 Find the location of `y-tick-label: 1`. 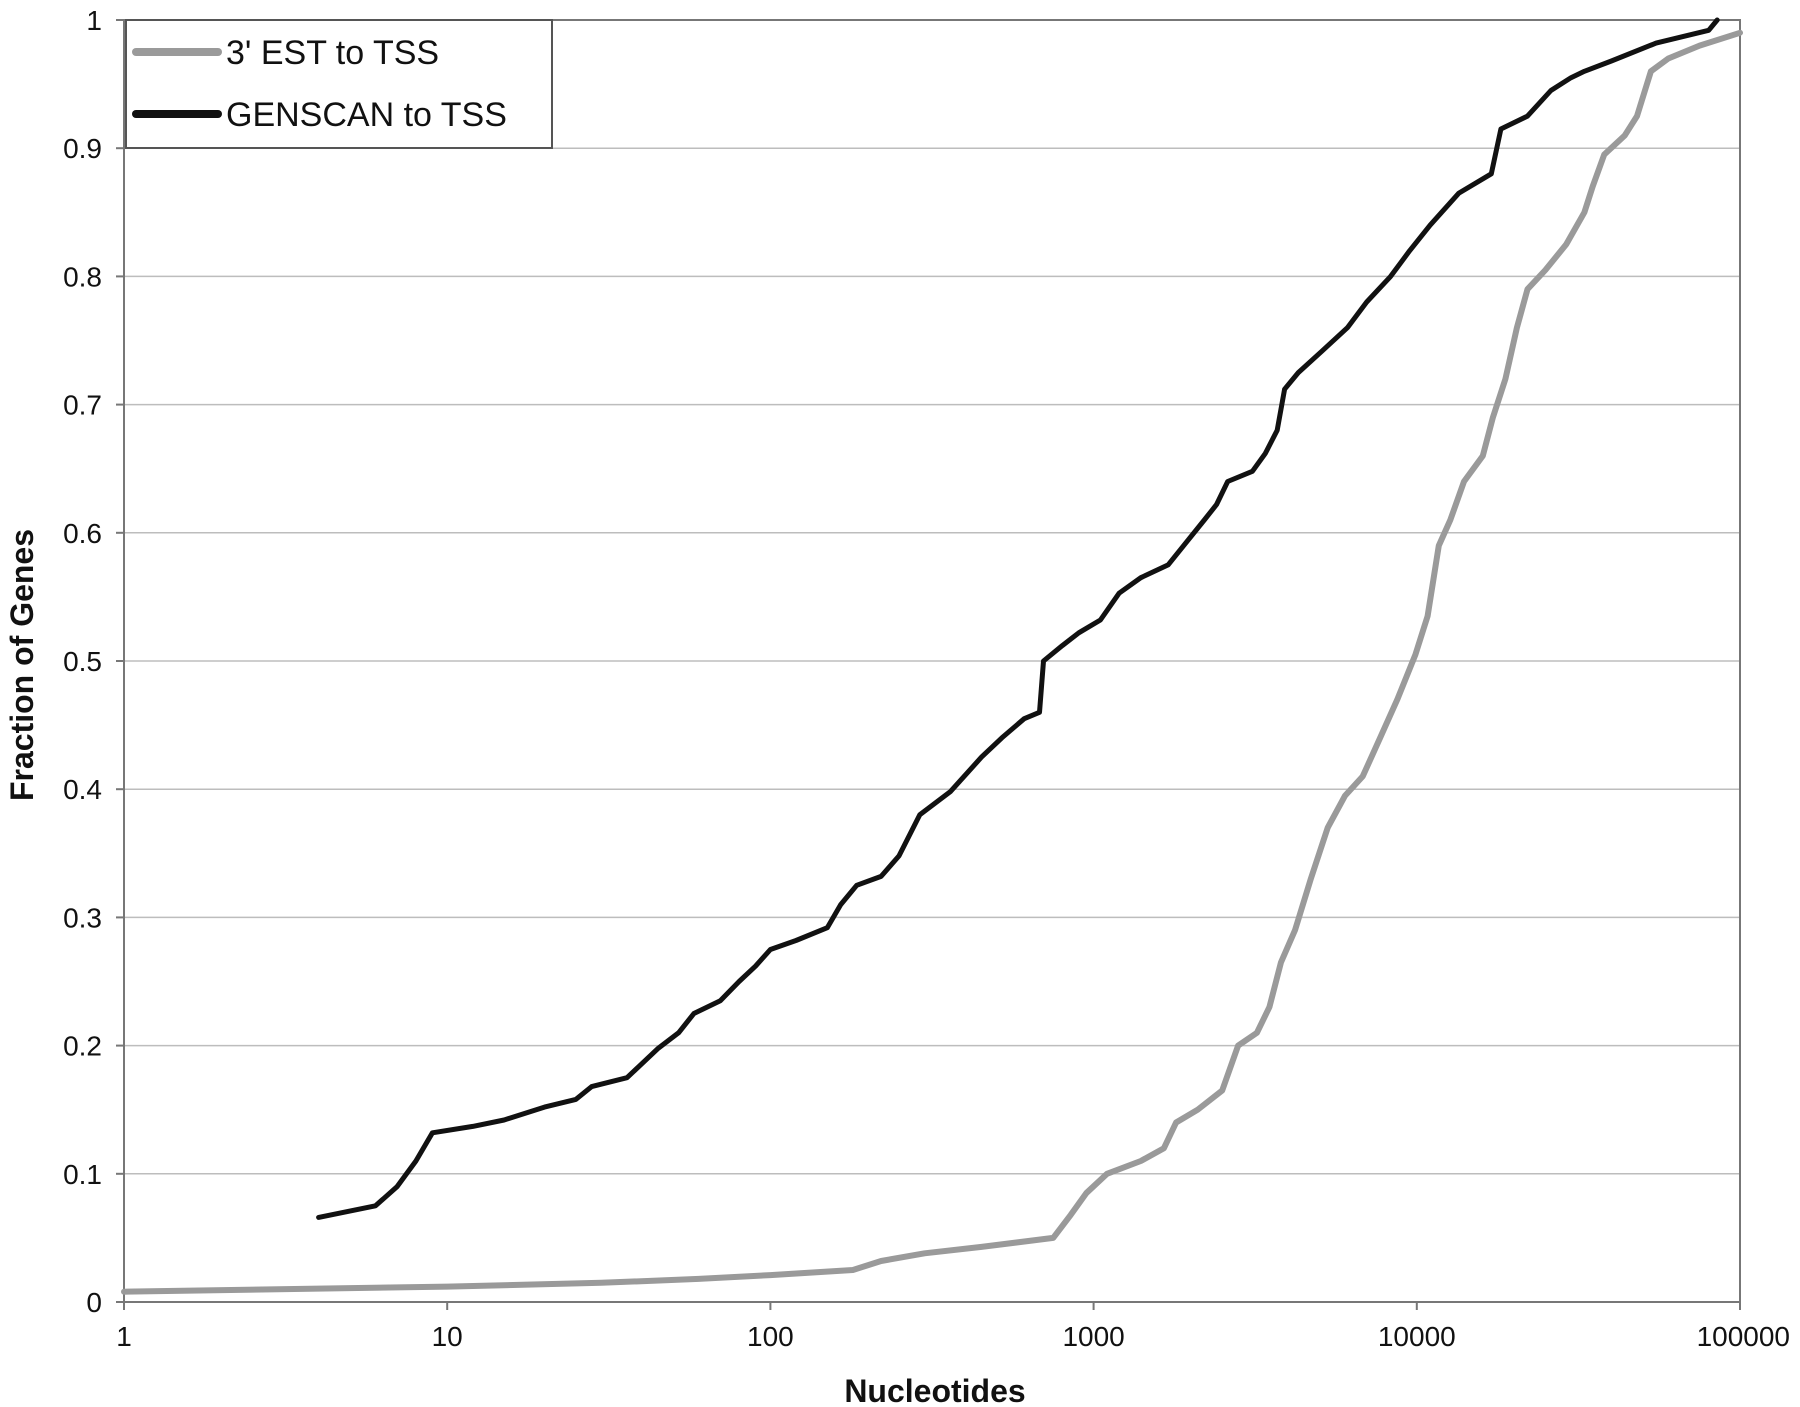

y-tick-label: 1 is located at coordinates (94, 20).